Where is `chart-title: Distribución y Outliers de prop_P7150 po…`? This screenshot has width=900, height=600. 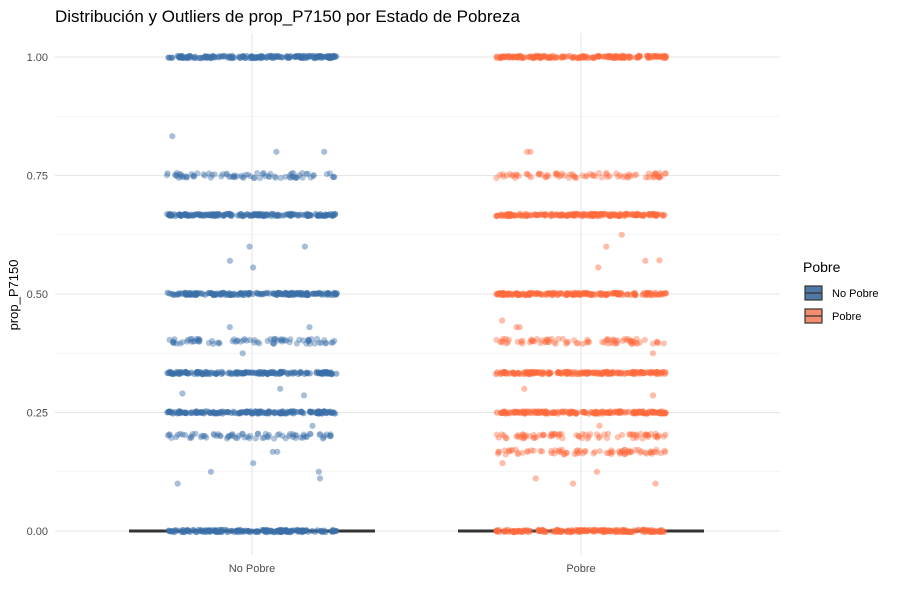 chart-title: Distribución y Outliers de prop_P7150 po… is located at coordinates (287, 16).